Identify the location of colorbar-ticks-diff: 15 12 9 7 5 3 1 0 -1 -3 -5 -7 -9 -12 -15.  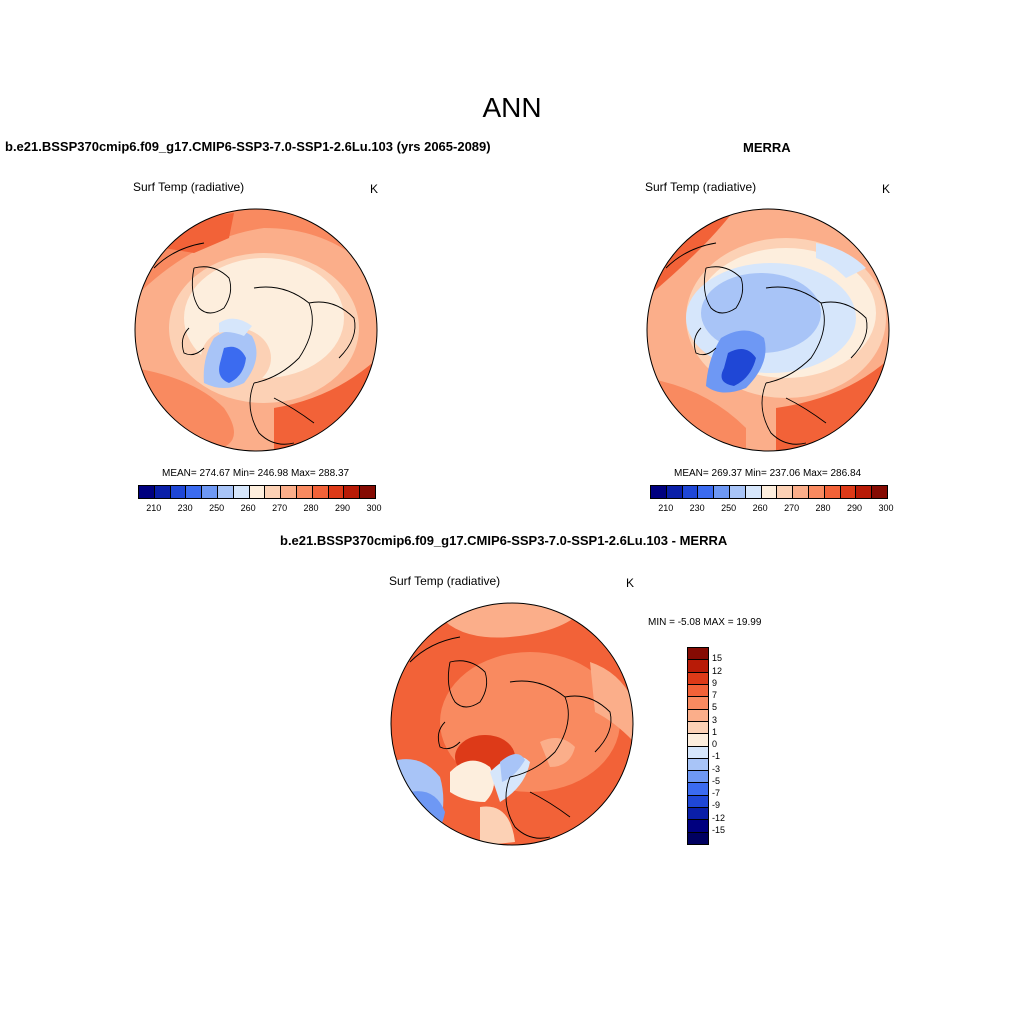
(732, 745).